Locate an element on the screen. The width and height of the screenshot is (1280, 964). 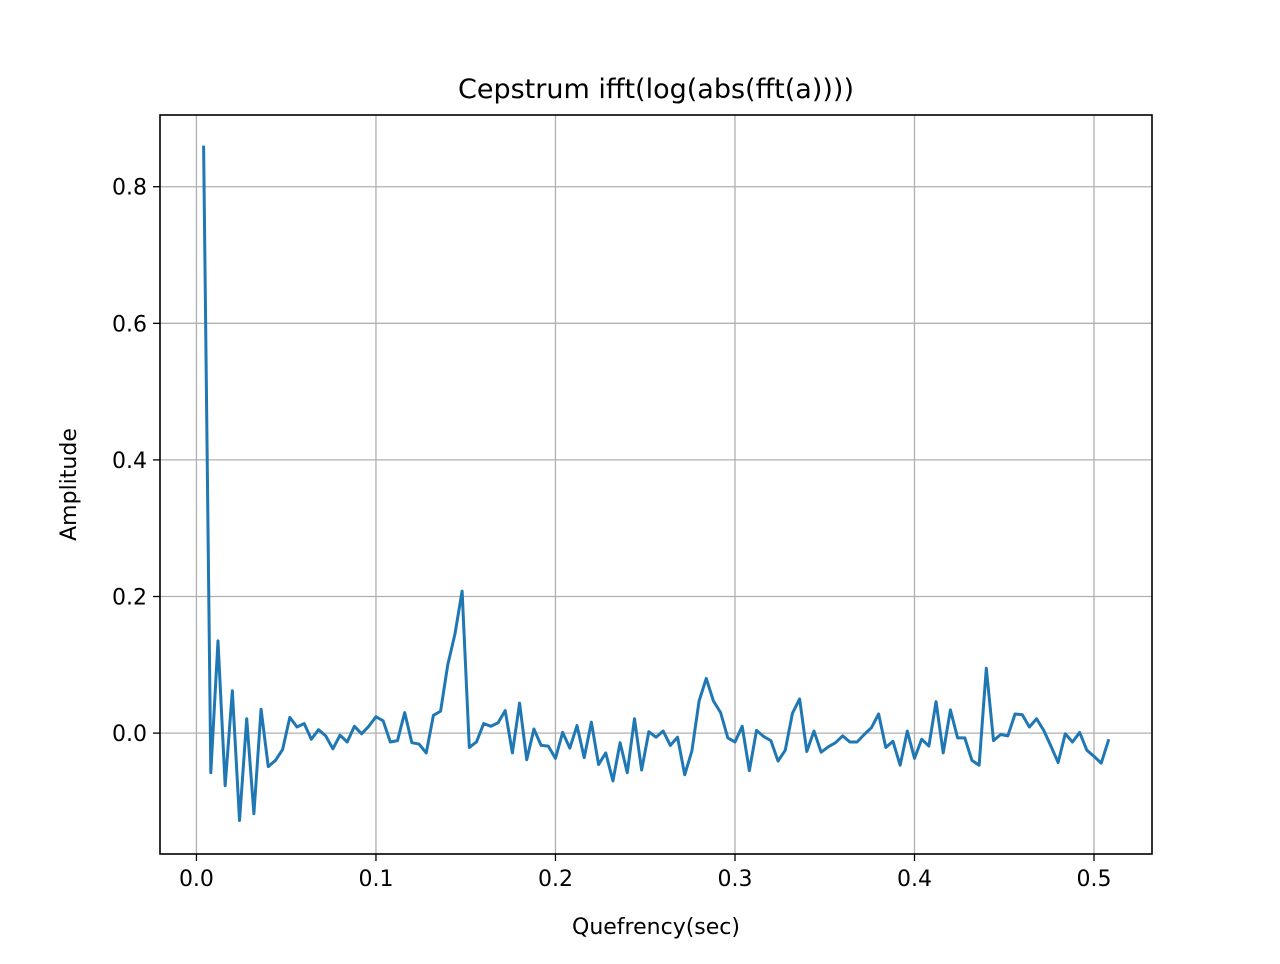
y-tick-label: 0.8 is located at coordinates (129, 188).